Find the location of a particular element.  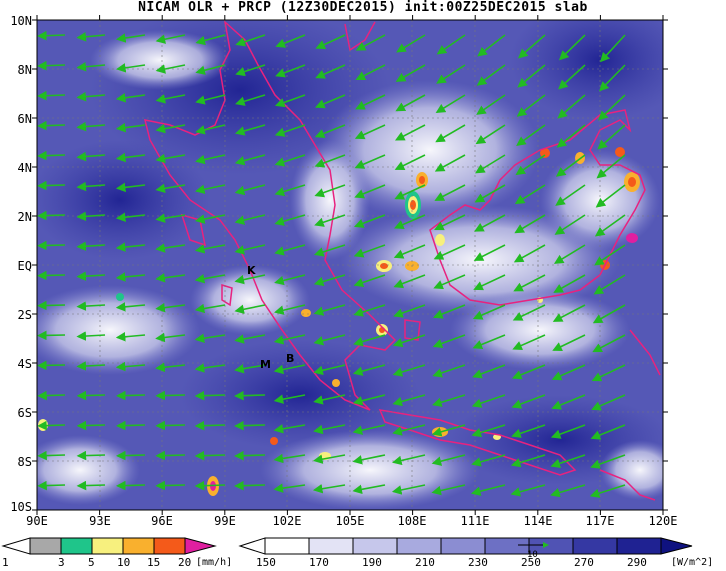

olr-tick: 290 is located at coordinates (637, 562).